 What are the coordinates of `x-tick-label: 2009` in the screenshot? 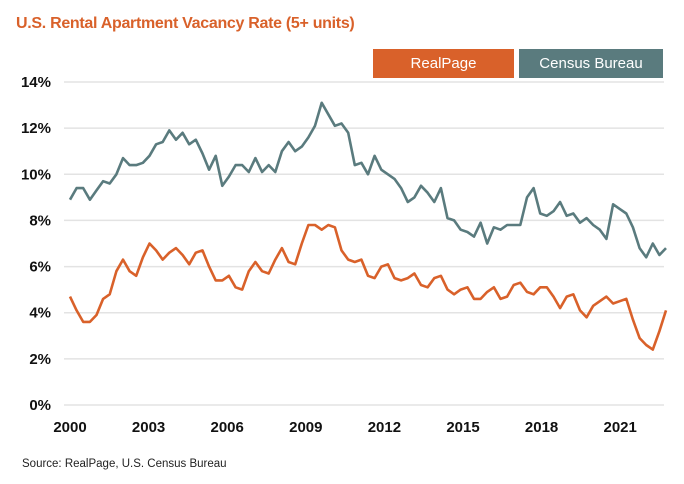 It's located at (305, 427).